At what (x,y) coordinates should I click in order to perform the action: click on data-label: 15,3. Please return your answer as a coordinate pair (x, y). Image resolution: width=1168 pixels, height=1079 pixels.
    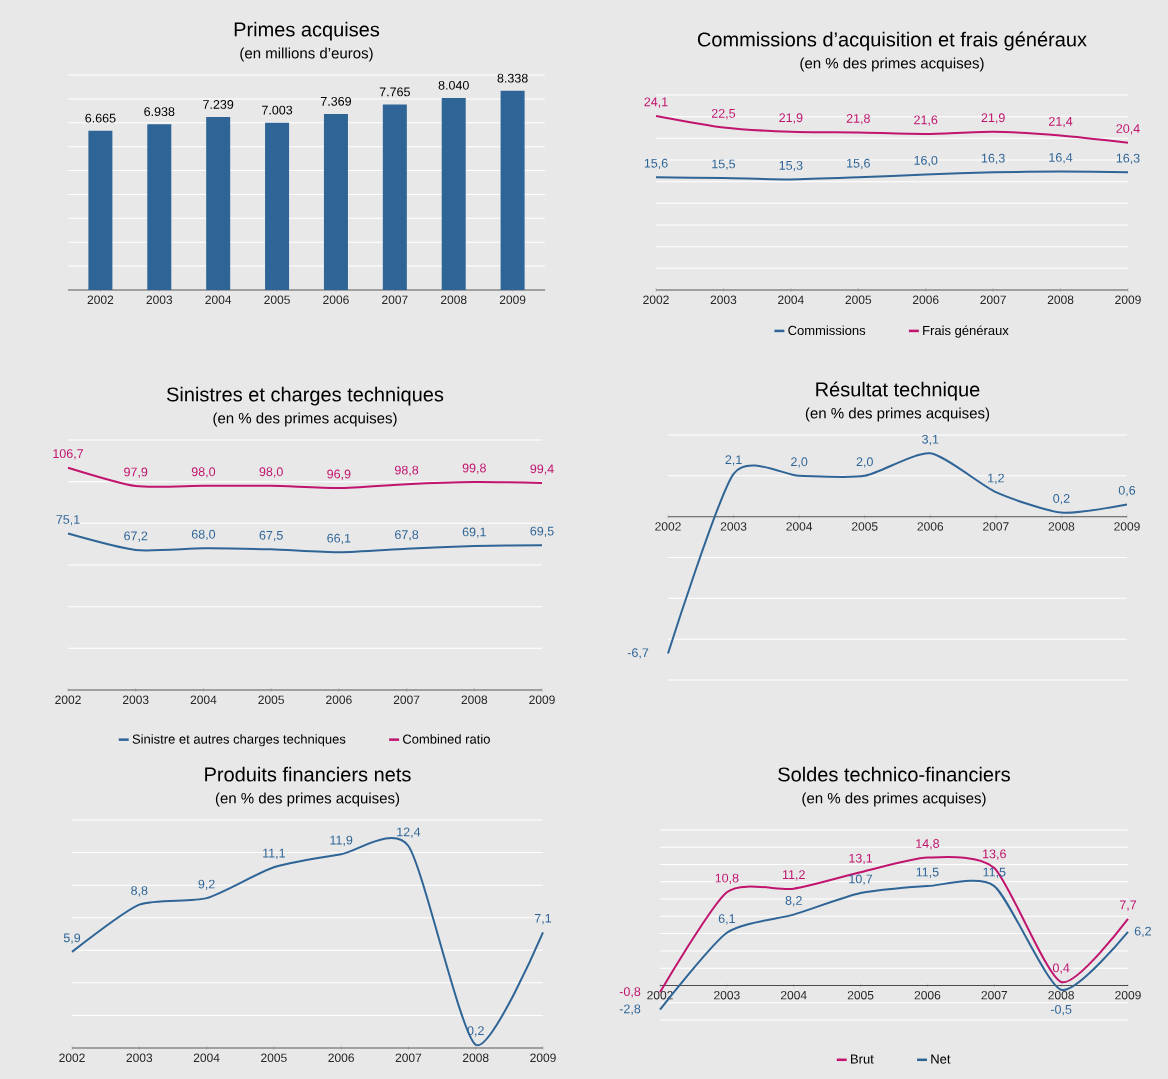
    Looking at the image, I should click on (791, 166).